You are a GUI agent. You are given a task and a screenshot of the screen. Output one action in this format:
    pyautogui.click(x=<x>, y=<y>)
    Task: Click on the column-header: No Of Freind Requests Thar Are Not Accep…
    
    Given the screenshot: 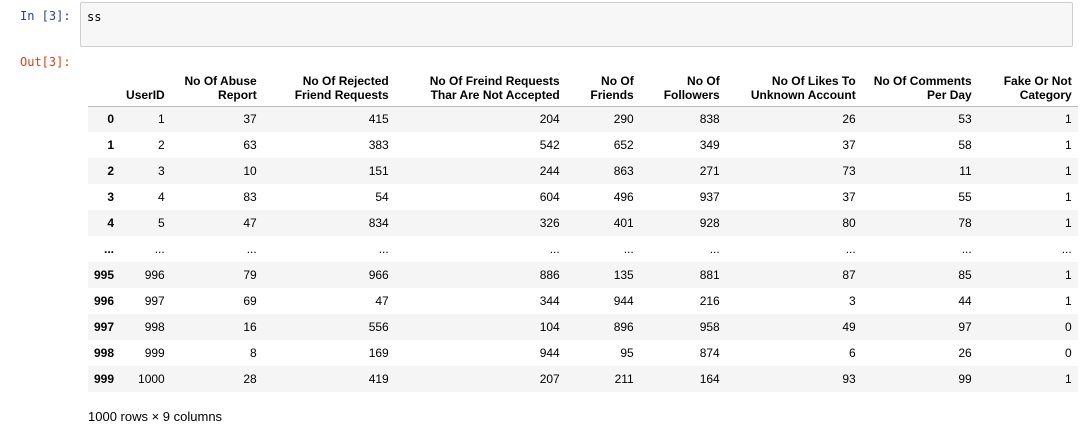 What is the action you would take?
    pyautogui.click(x=480, y=88)
    